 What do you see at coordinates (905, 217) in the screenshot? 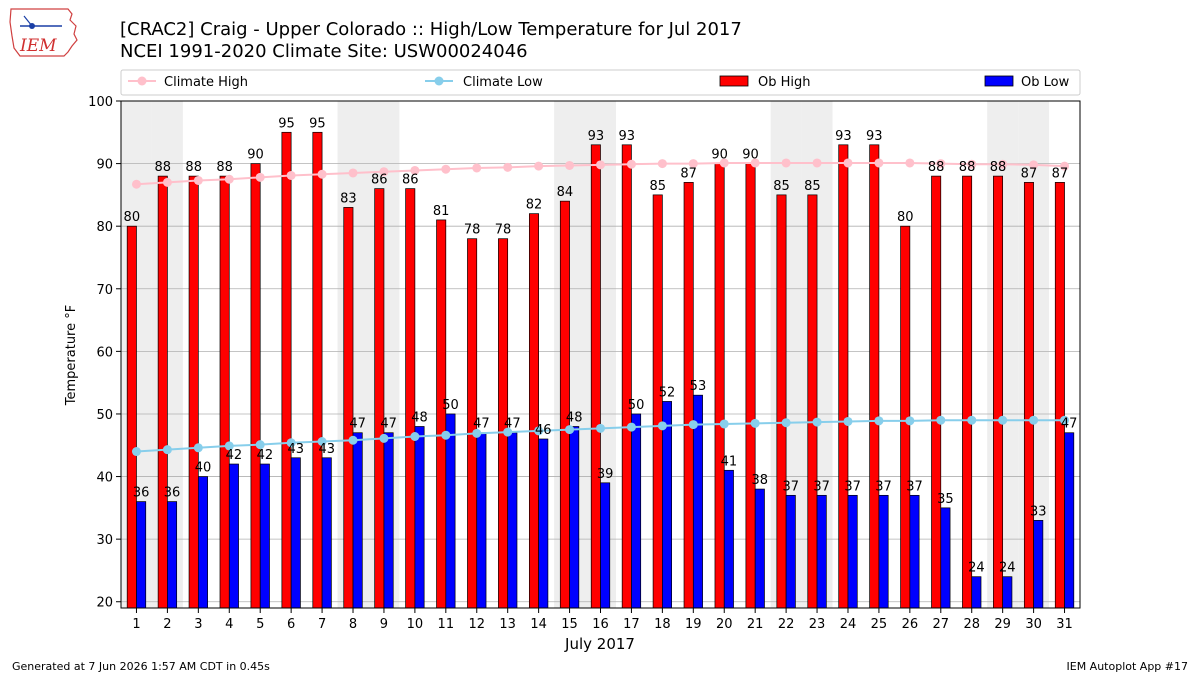
I see `ob-high-label-day-26: 80` at bounding box center [905, 217].